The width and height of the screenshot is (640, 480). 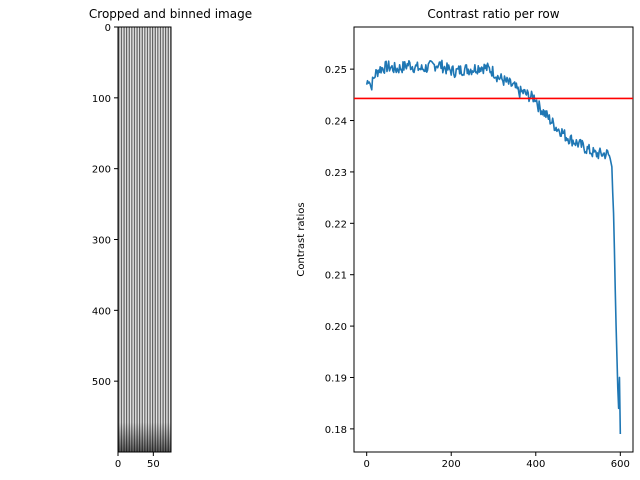 I want to click on x-tick-label: 600, so click(x=620, y=464).